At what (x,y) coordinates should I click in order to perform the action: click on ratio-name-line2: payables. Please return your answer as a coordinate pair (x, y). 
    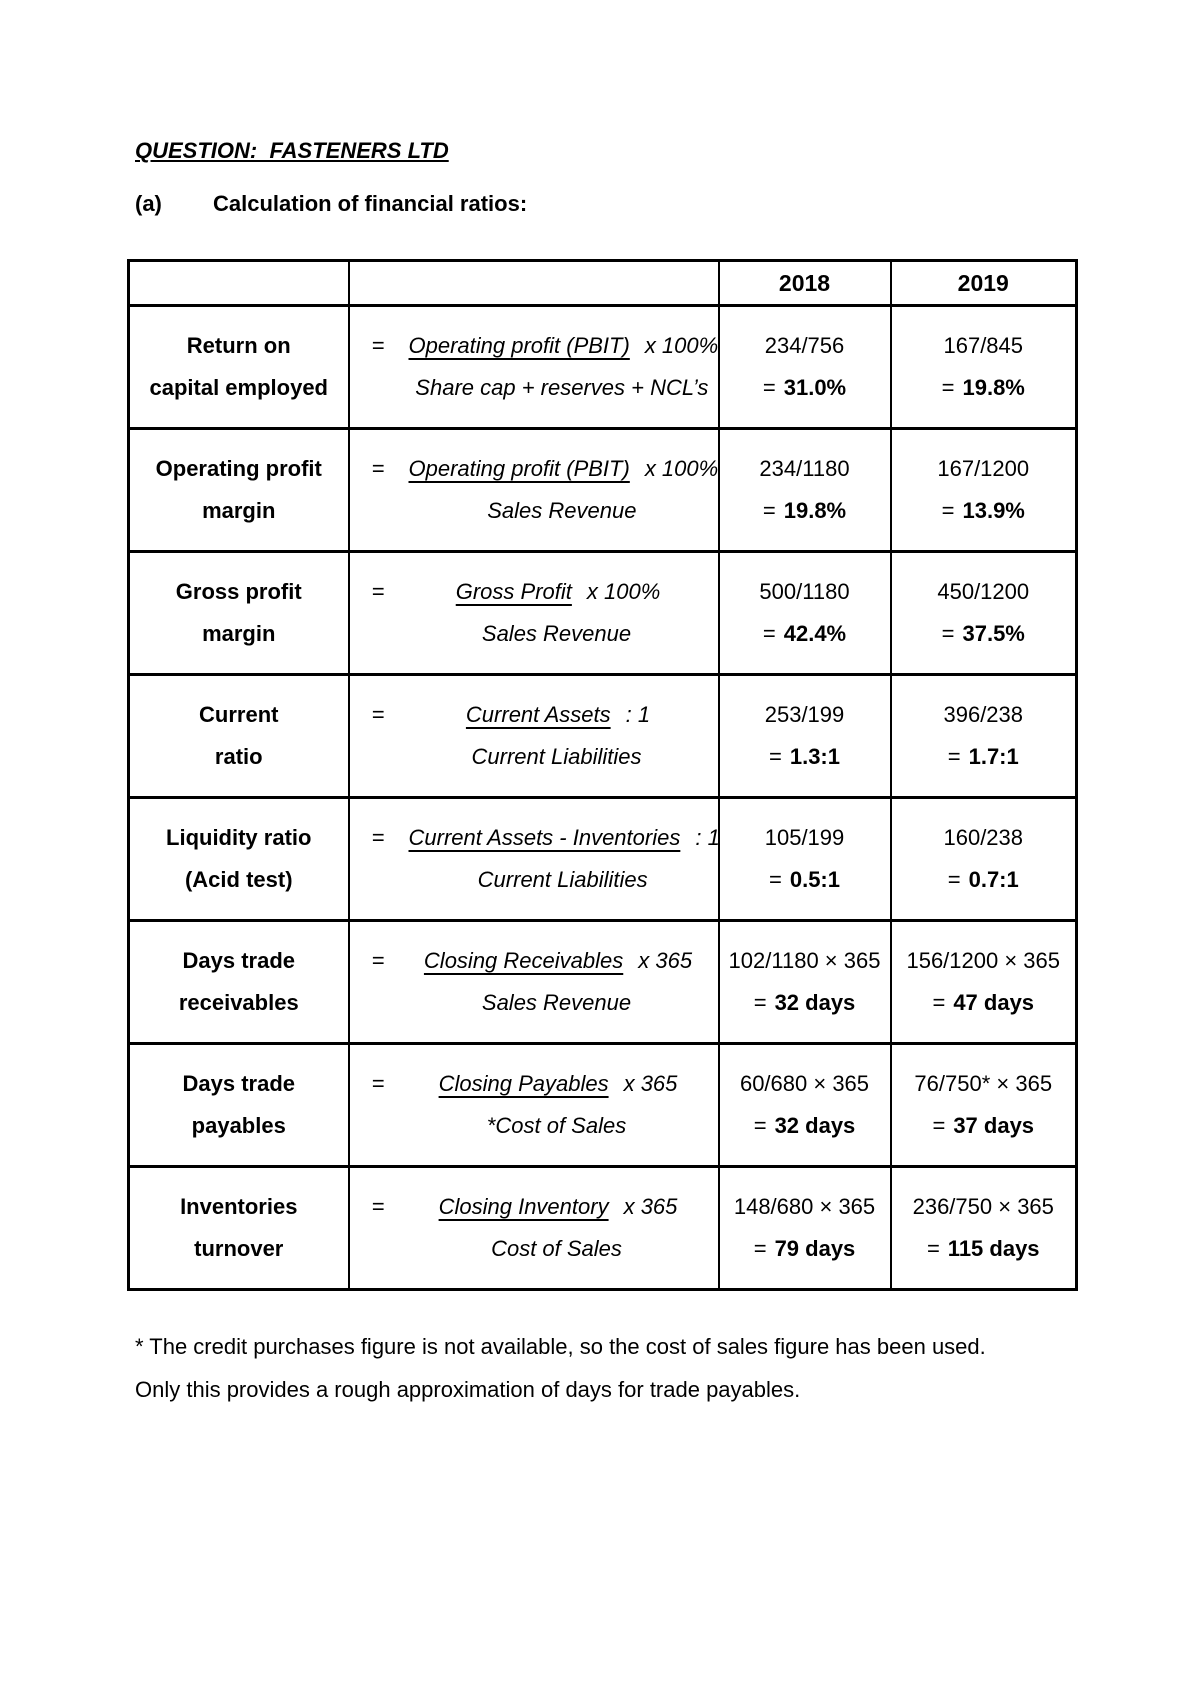
    Looking at the image, I should click on (238, 1125).